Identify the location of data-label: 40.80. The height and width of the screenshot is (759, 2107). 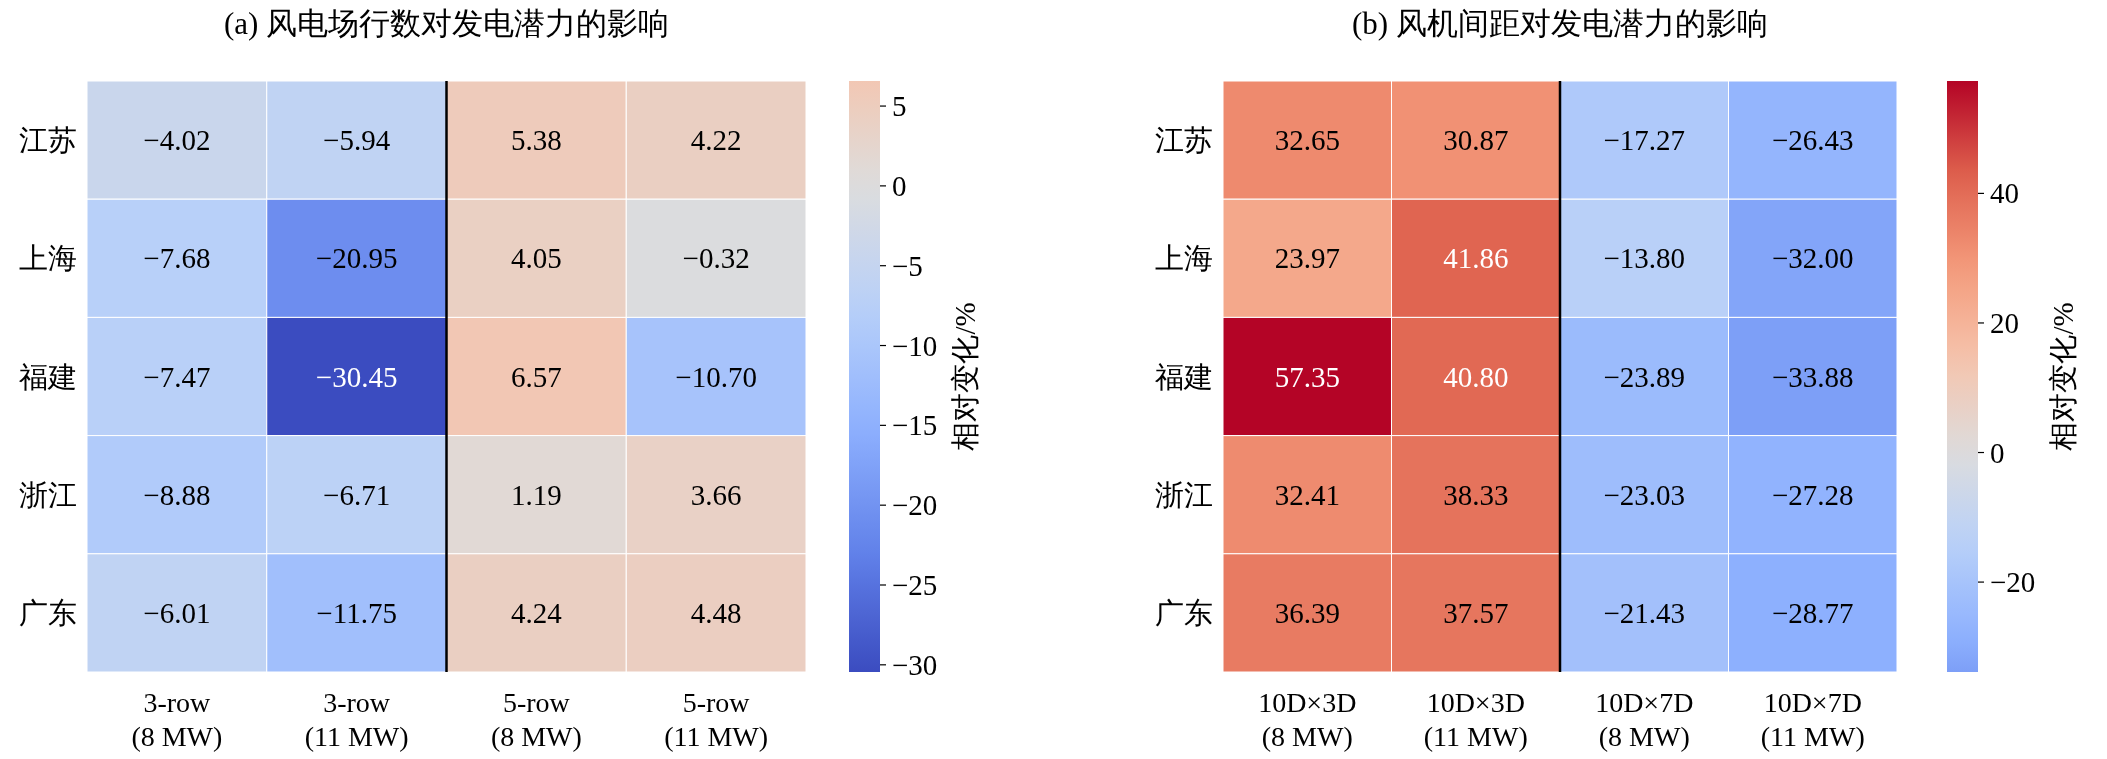
(1476, 376).